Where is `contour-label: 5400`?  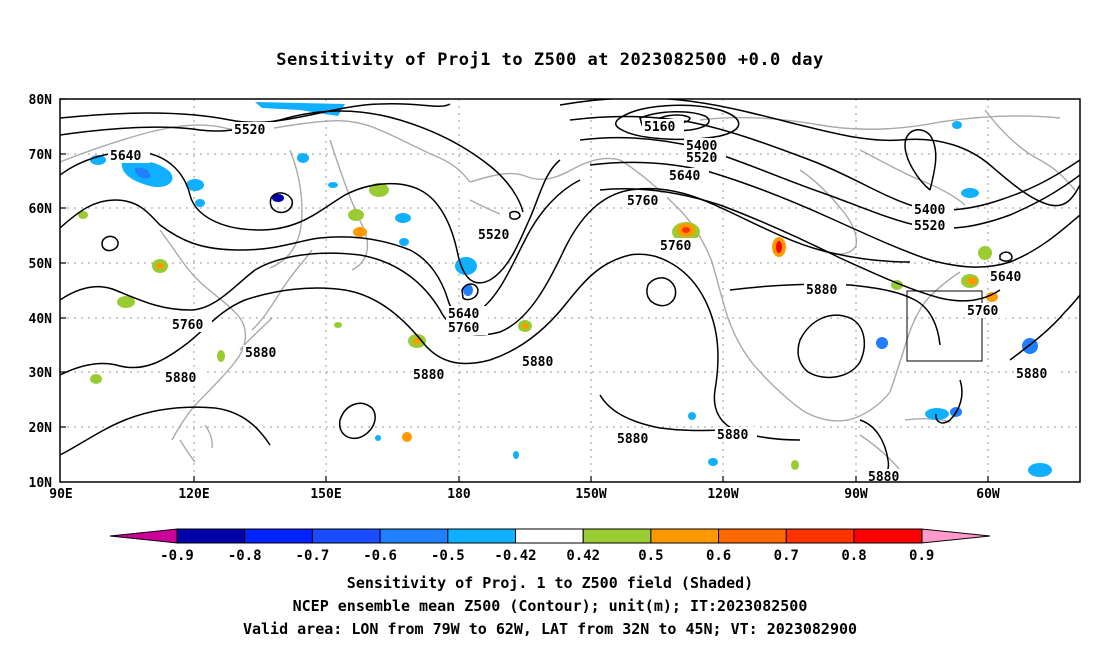
contour-label: 5400 is located at coordinates (929, 210).